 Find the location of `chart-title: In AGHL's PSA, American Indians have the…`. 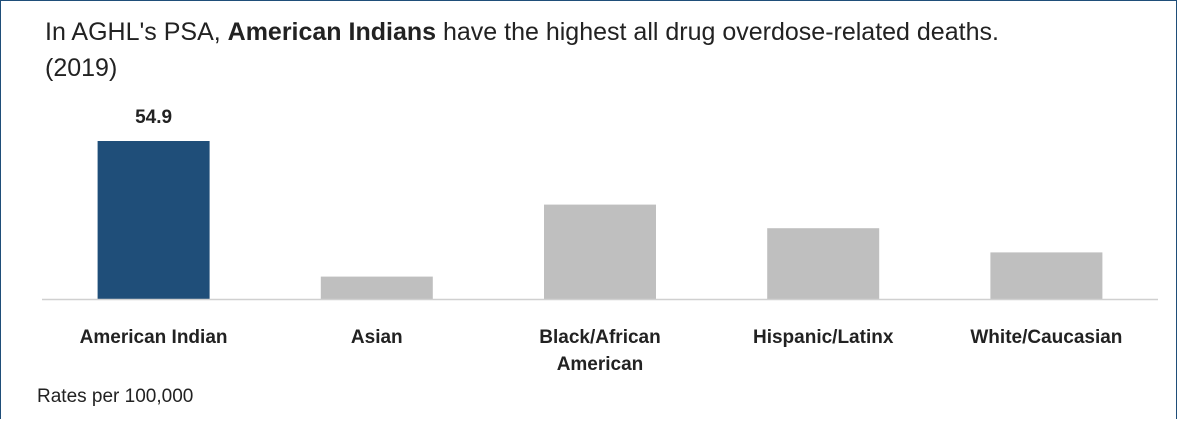

chart-title: In AGHL's PSA, American Indians have the… is located at coordinates (525, 50).